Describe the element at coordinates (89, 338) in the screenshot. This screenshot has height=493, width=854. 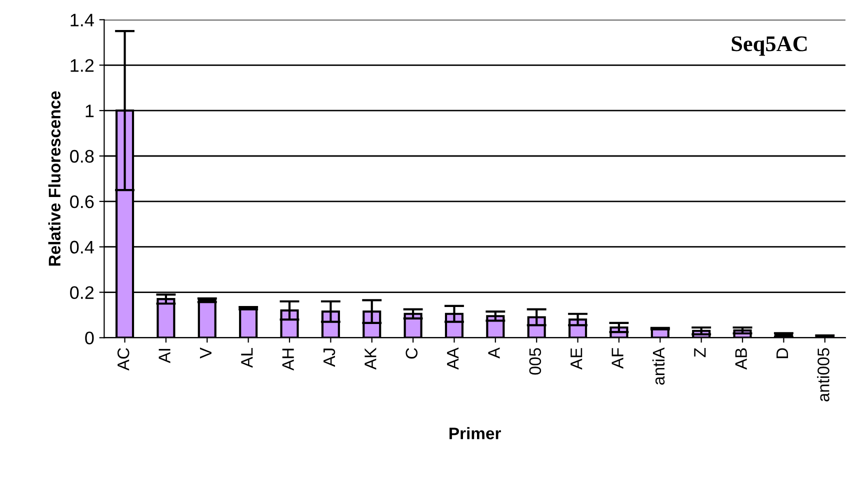
I see `y-tick-label: 0` at that location.